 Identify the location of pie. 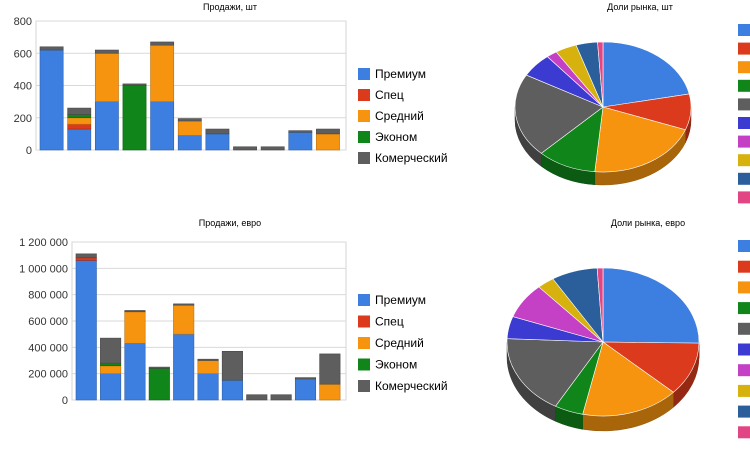
(603, 349).